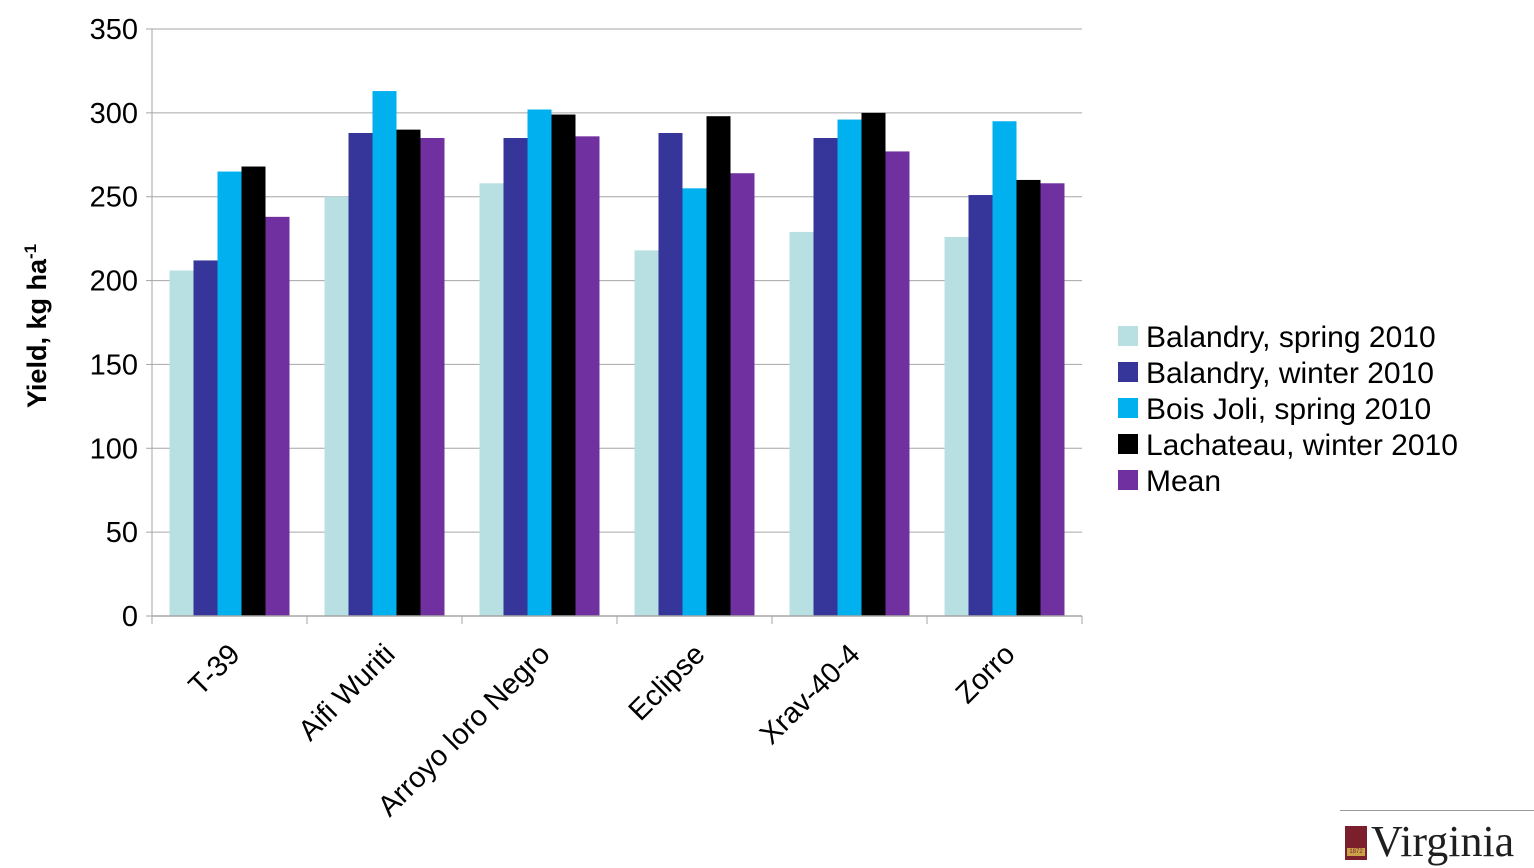  What do you see at coordinates (114, 30) in the screenshot?
I see `y-tick-label: 350` at bounding box center [114, 30].